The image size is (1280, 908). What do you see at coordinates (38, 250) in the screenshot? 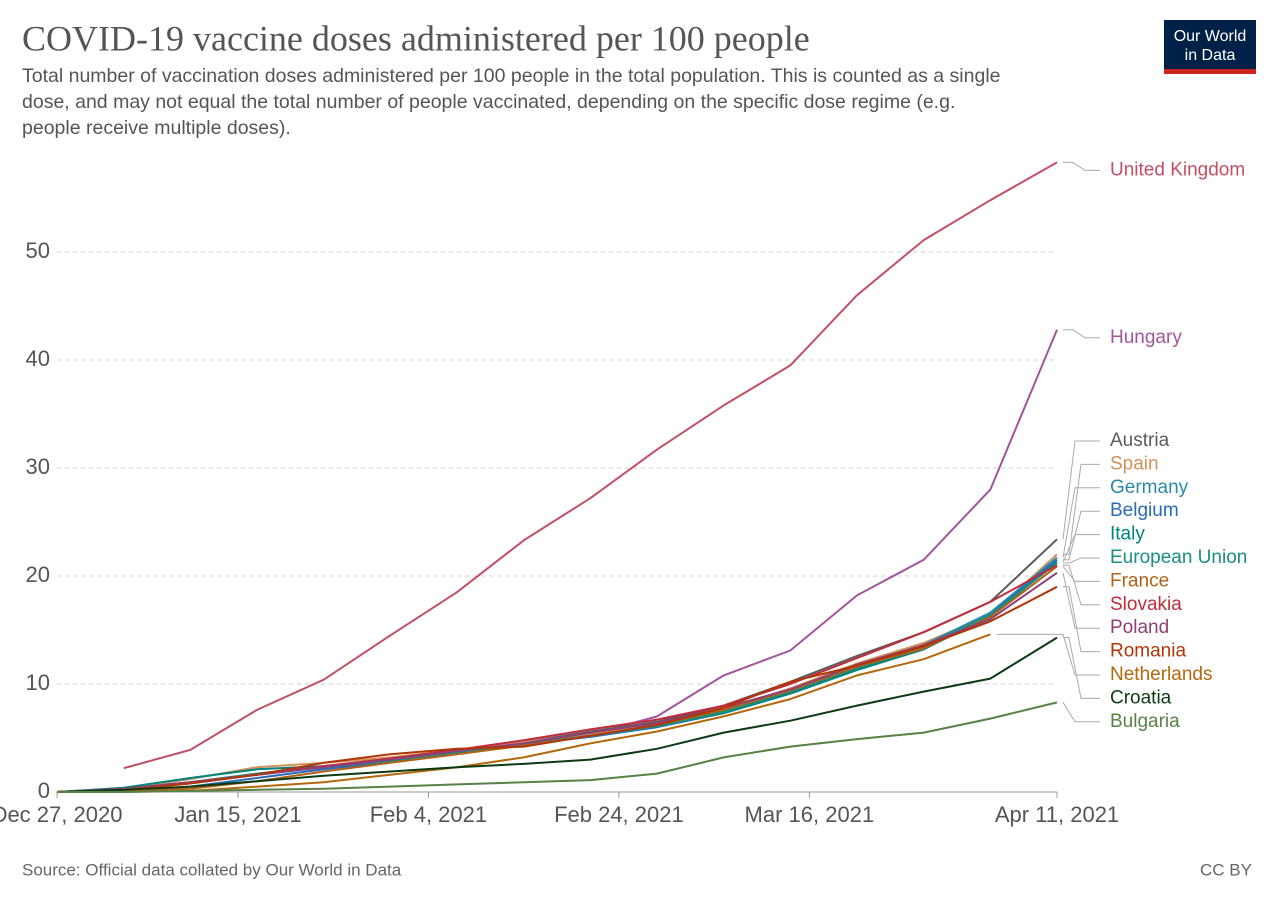
I see `y-tick-label: 50` at bounding box center [38, 250].